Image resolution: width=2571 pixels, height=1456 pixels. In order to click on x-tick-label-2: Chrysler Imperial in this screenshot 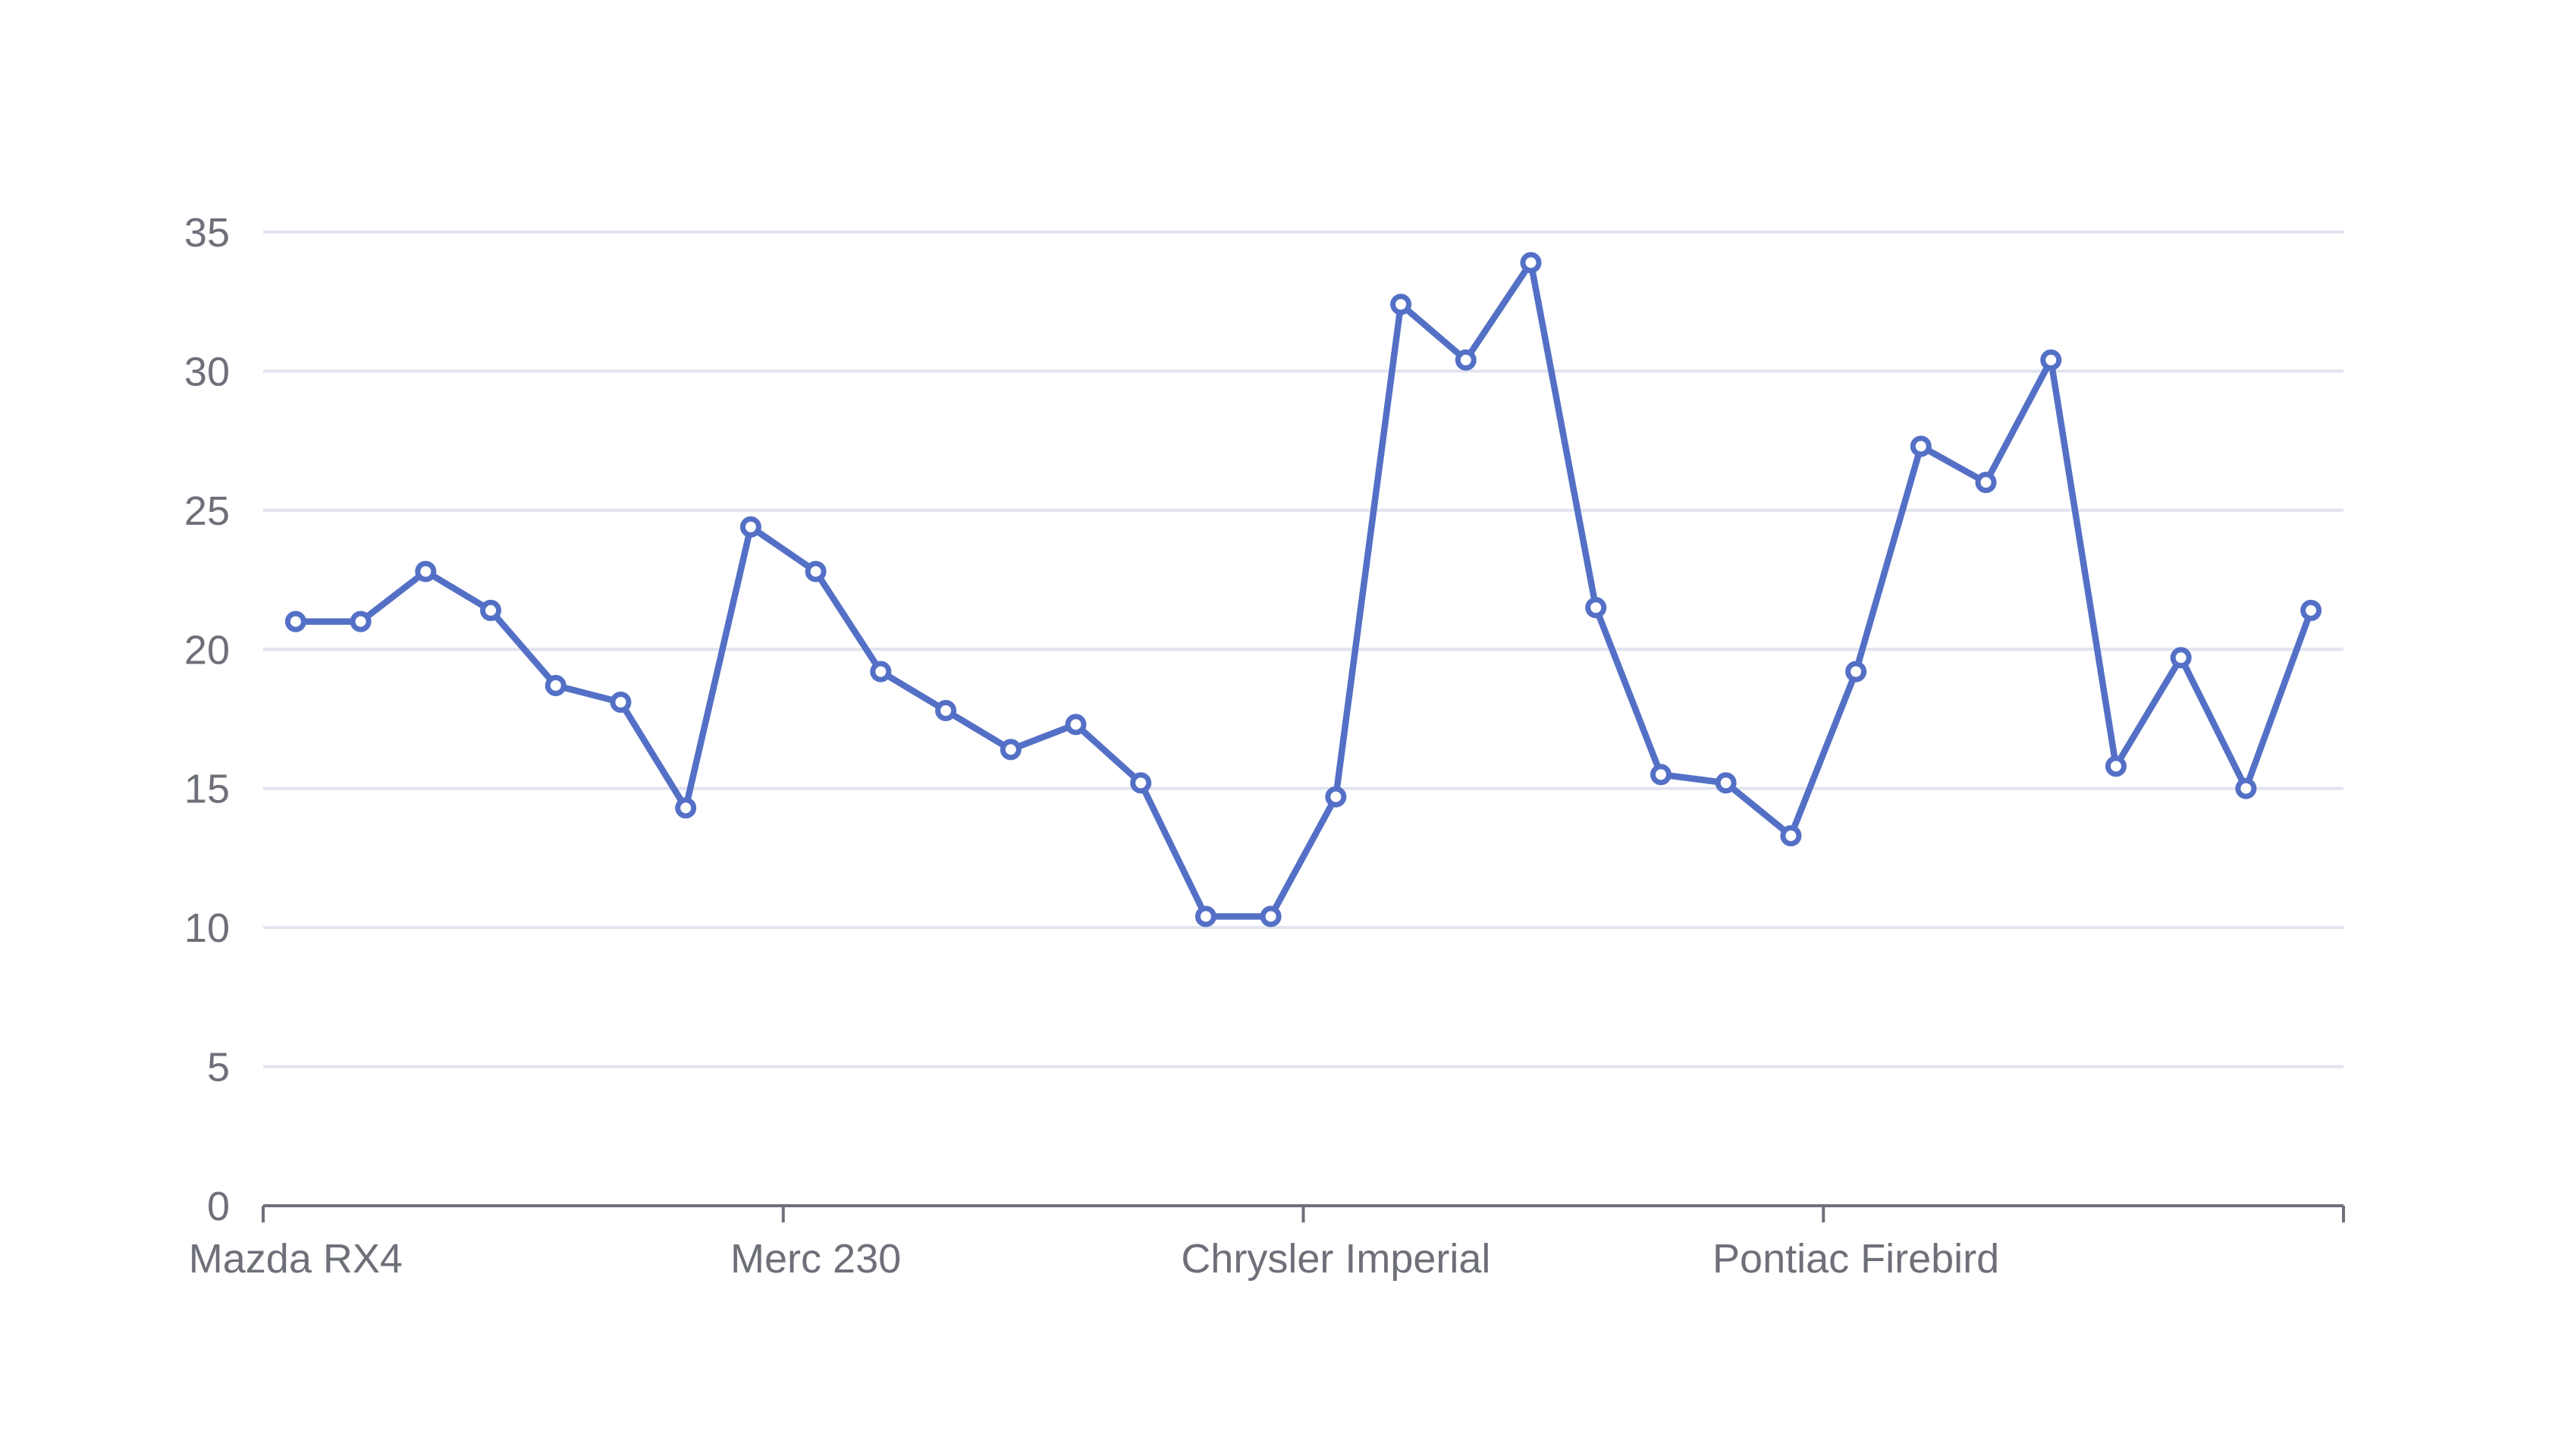, I will do `click(1335, 1259)`.